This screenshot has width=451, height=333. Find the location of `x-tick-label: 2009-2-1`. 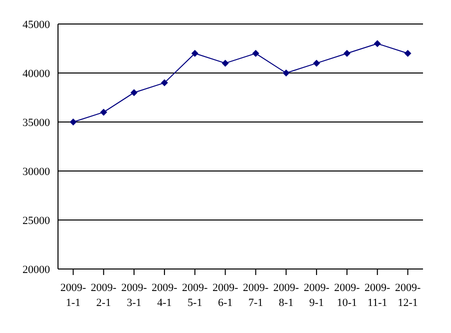

x-tick-label: 2009-2-1 is located at coordinates (103, 295).